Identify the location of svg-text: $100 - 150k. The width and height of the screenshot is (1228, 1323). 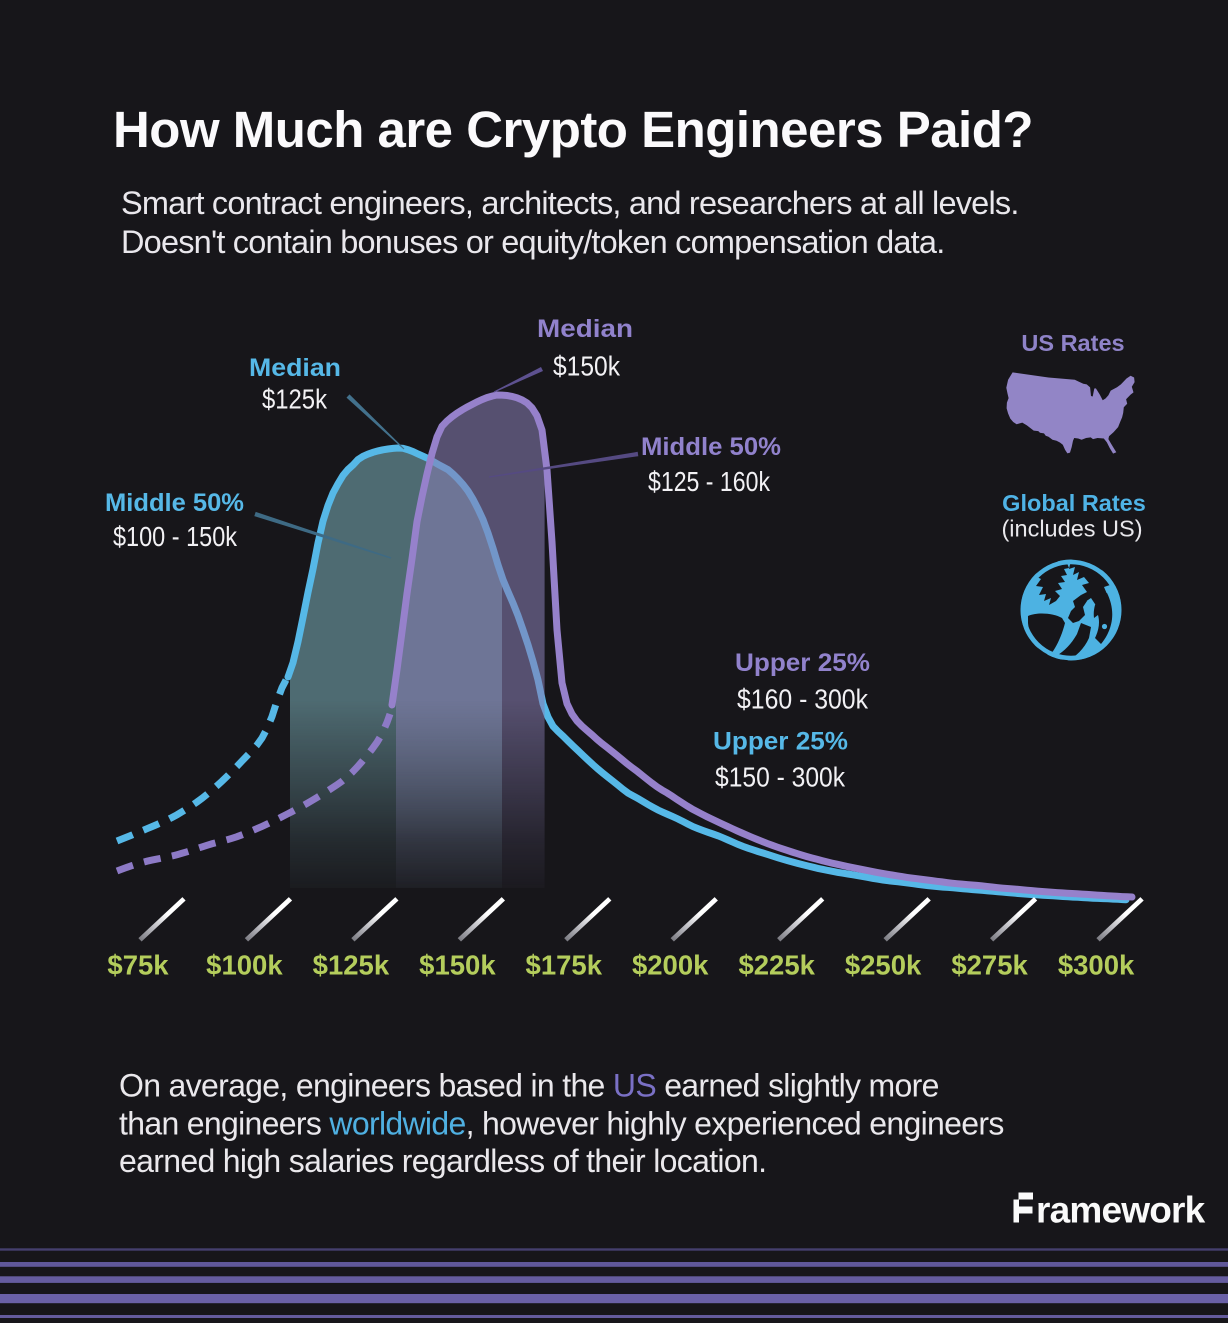
(175, 536).